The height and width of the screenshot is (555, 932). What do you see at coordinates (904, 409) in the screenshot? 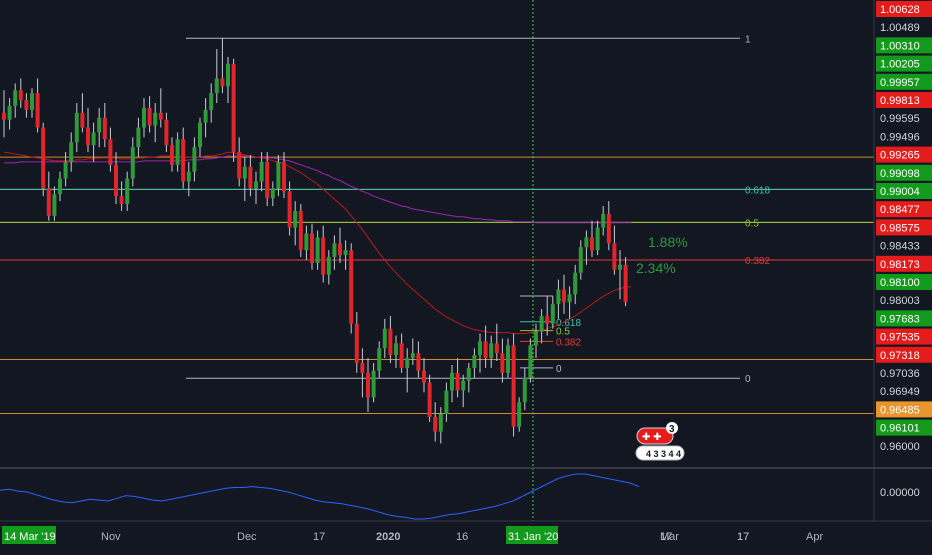
I see `price-label: 0.96485` at bounding box center [904, 409].